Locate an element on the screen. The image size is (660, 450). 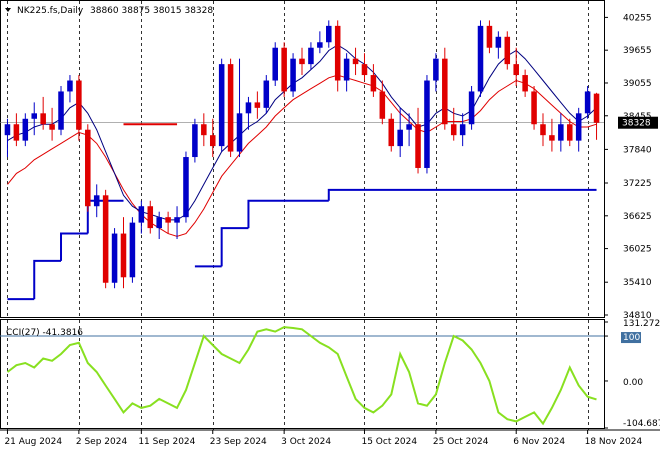
time-tick-label-2: 11 Sep 2024 is located at coordinates (166, 442).